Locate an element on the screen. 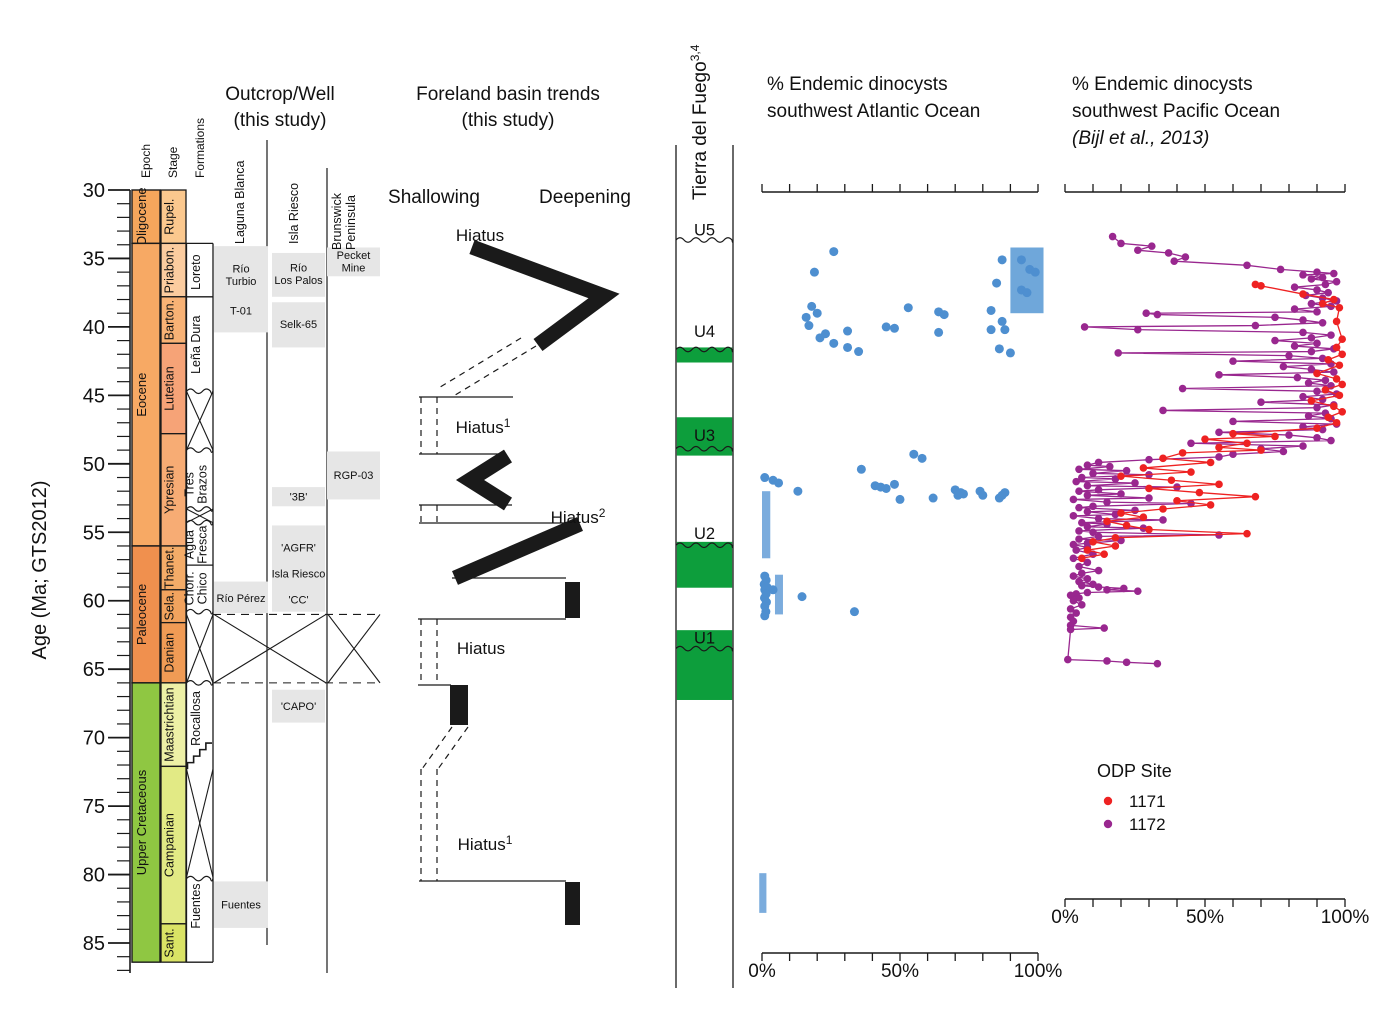  isla-riesco-column-header: Isla Riesco is located at coordinates (294, 213).